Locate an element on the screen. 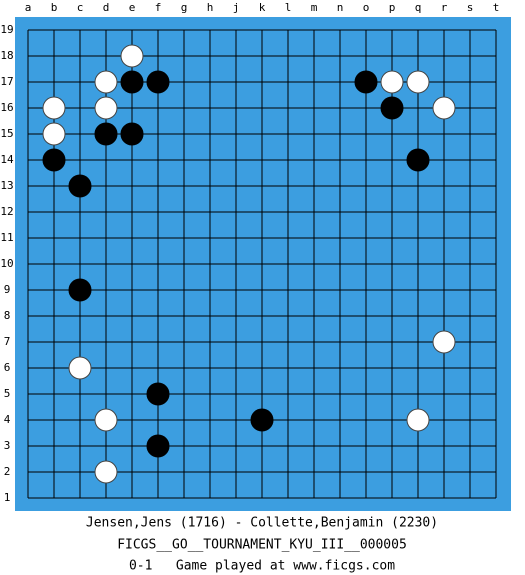  column-label: r is located at coordinates (444, 7).